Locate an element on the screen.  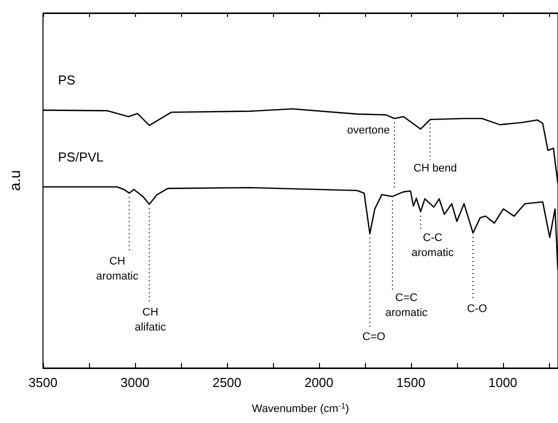
x-tick-label: 2000 is located at coordinates (319, 382).